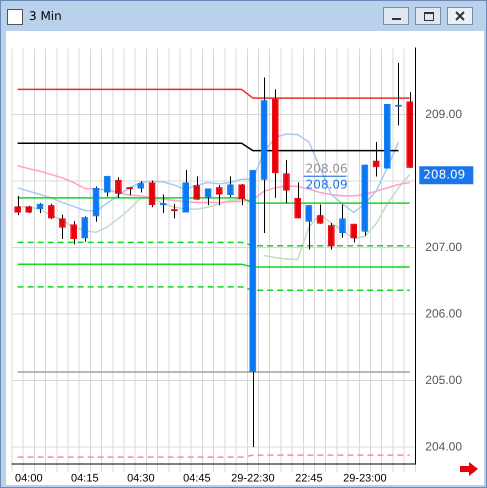  Describe the element at coordinates (29, 478) in the screenshot. I see `x-tick-label: 04:00` at that location.